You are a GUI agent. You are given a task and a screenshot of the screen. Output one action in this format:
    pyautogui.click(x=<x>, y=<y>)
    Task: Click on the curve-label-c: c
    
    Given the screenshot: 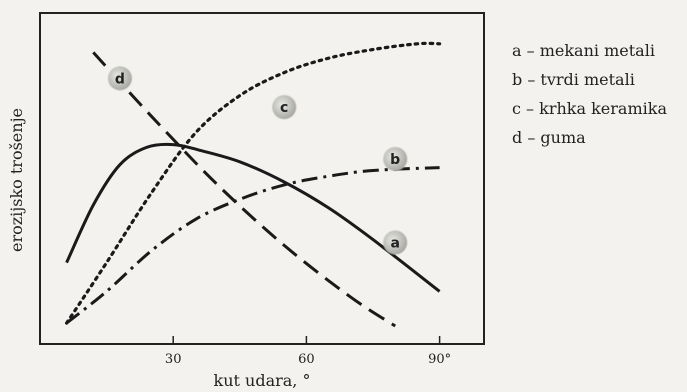 What is the action you would take?
    pyautogui.click(x=284, y=107)
    